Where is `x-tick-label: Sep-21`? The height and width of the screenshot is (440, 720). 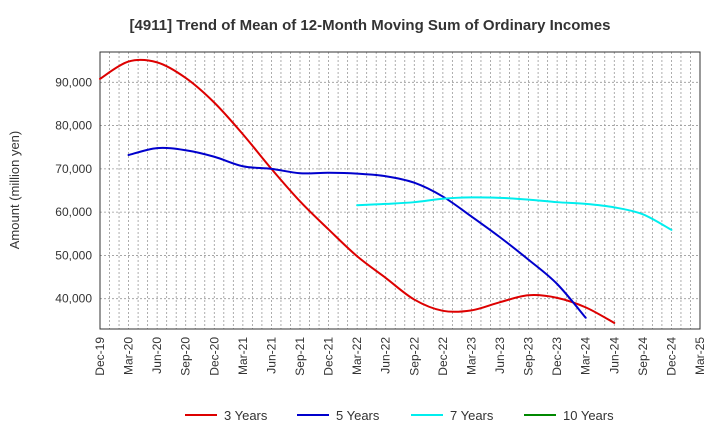 x-tick-label: Sep-21 is located at coordinates (300, 356).